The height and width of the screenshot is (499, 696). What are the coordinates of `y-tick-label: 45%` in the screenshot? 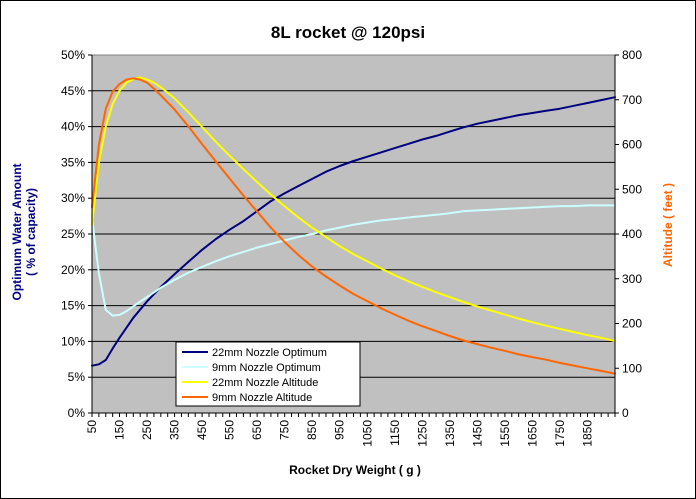 It's located at (73, 91).